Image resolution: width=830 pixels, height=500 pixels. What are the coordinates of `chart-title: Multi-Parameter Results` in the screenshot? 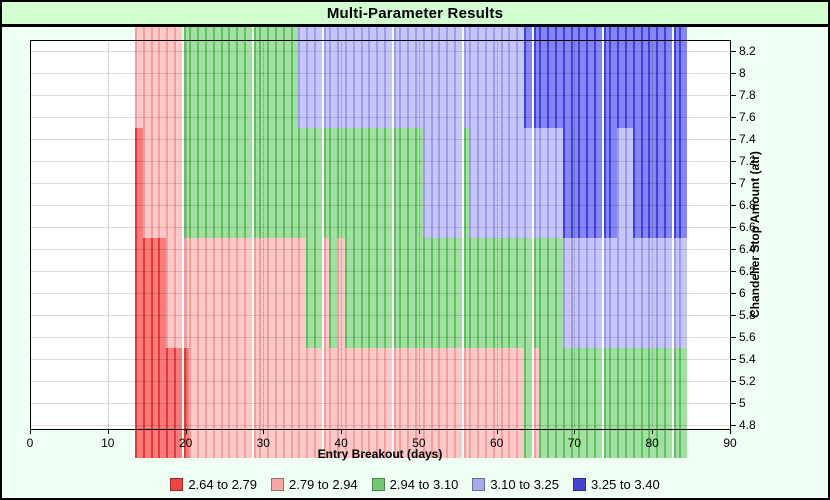 It's located at (415, 13).